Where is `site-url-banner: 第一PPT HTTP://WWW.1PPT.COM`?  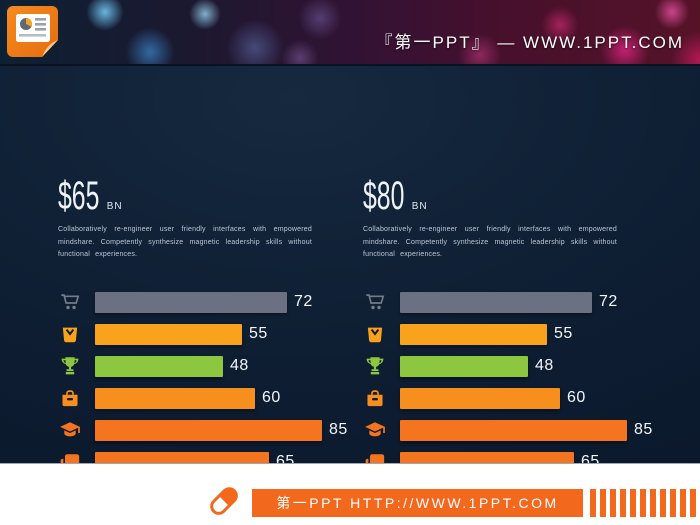 site-url-banner: 第一PPT HTTP://WWW.1PPT.COM is located at coordinates (417, 503).